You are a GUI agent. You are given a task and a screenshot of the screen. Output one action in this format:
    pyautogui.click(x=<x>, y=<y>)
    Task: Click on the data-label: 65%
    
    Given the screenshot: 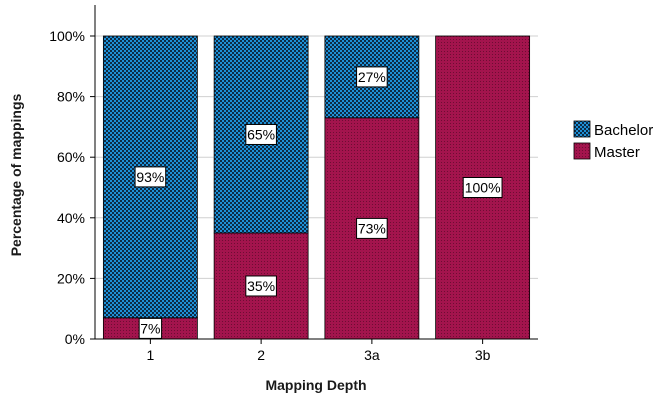 What is the action you would take?
    pyautogui.click(x=261, y=134)
    